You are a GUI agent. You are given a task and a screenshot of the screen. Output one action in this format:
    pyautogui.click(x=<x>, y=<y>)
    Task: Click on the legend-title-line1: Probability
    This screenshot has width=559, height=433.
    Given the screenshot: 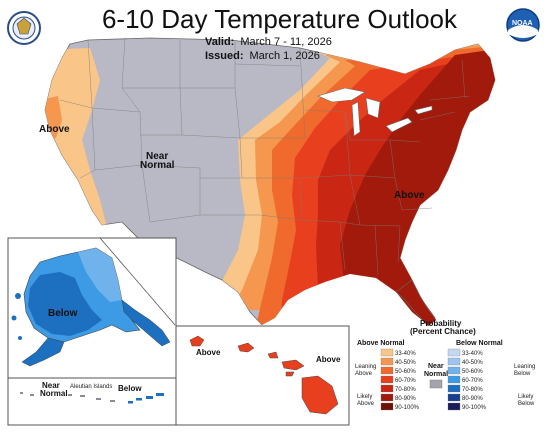 What is the action you would take?
    pyautogui.click(x=441, y=323)
    